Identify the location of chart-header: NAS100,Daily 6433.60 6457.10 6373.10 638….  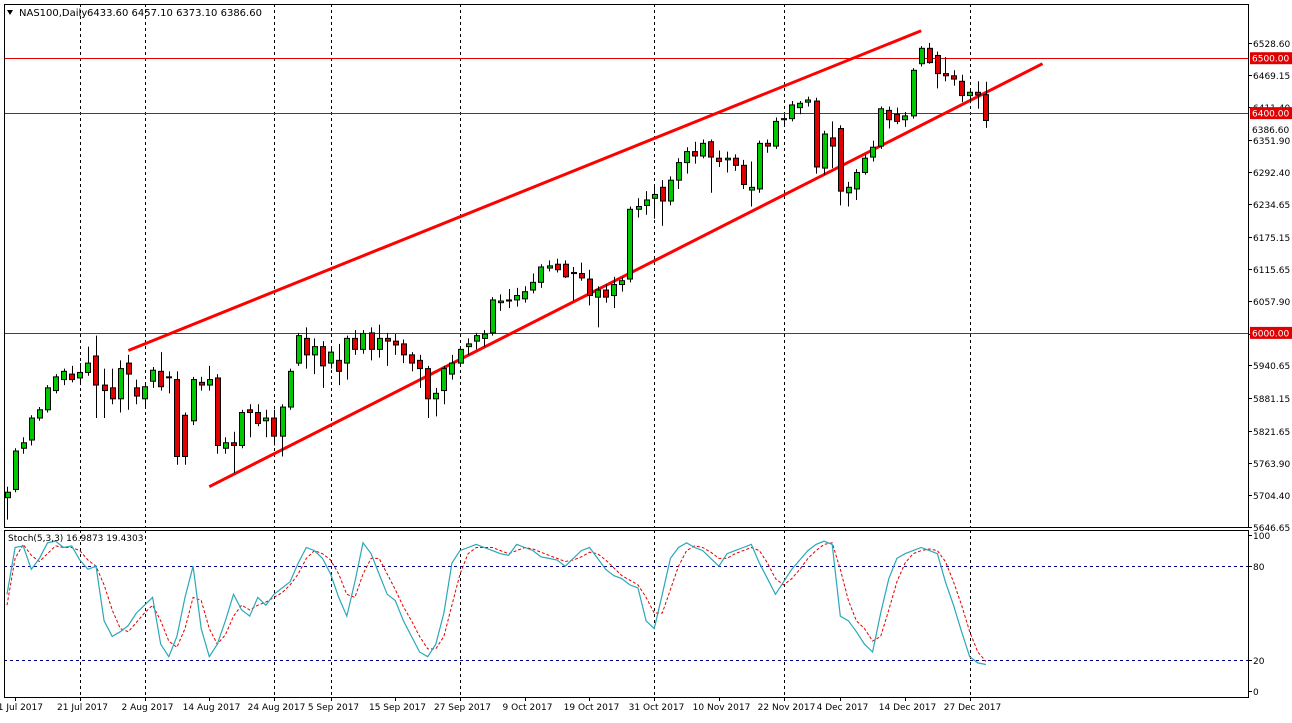
(134, 13).